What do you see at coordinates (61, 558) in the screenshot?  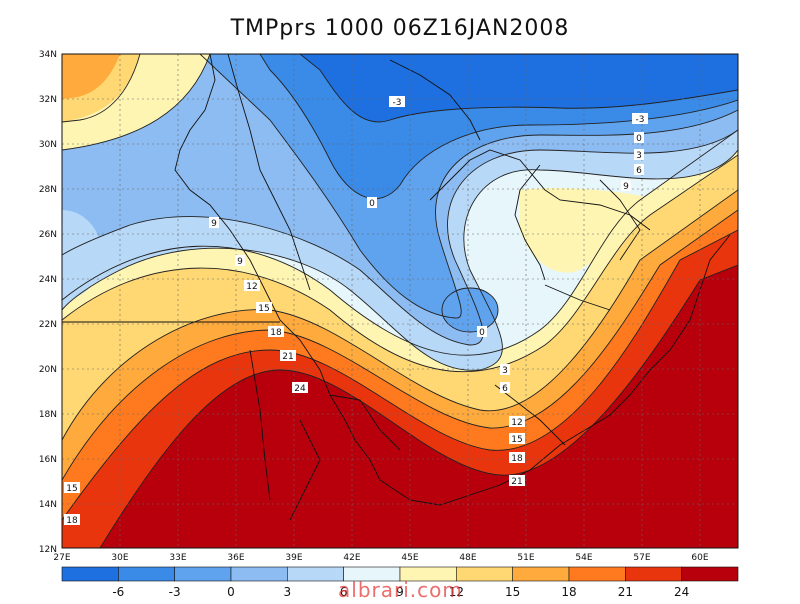 I see `longitude-label: 27E` at bounding box center [61, 558].